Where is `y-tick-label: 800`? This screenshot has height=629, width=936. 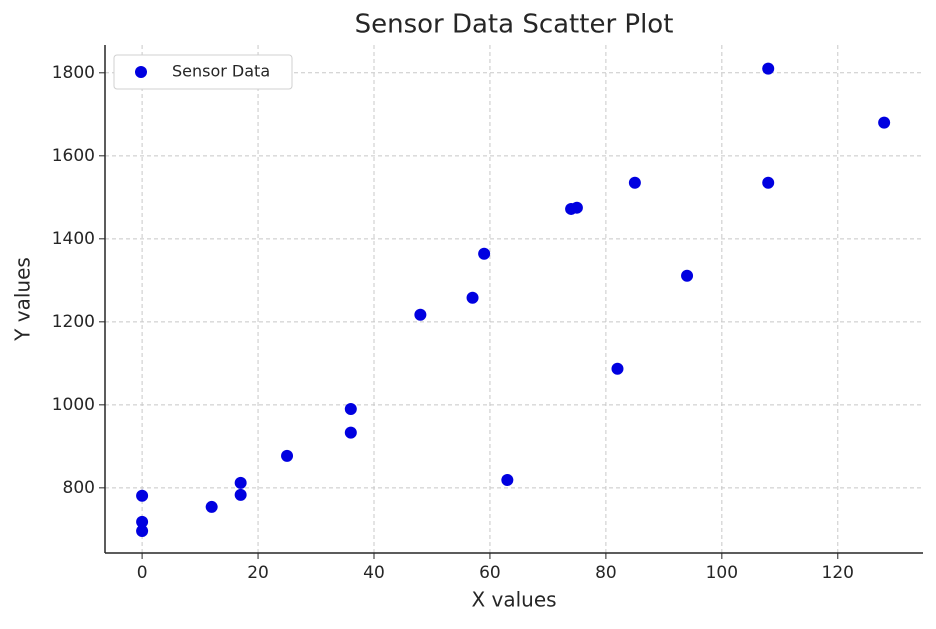 y-tick-label: 800 is located at coordinates (79, 488).